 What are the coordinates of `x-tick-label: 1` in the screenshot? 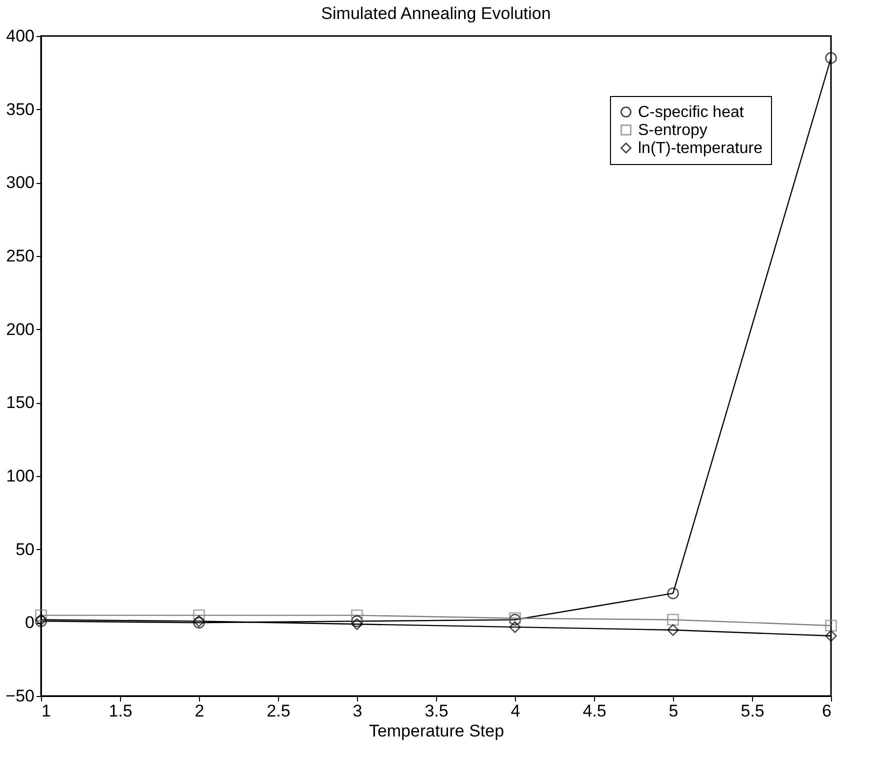 It's located at (46, 711).